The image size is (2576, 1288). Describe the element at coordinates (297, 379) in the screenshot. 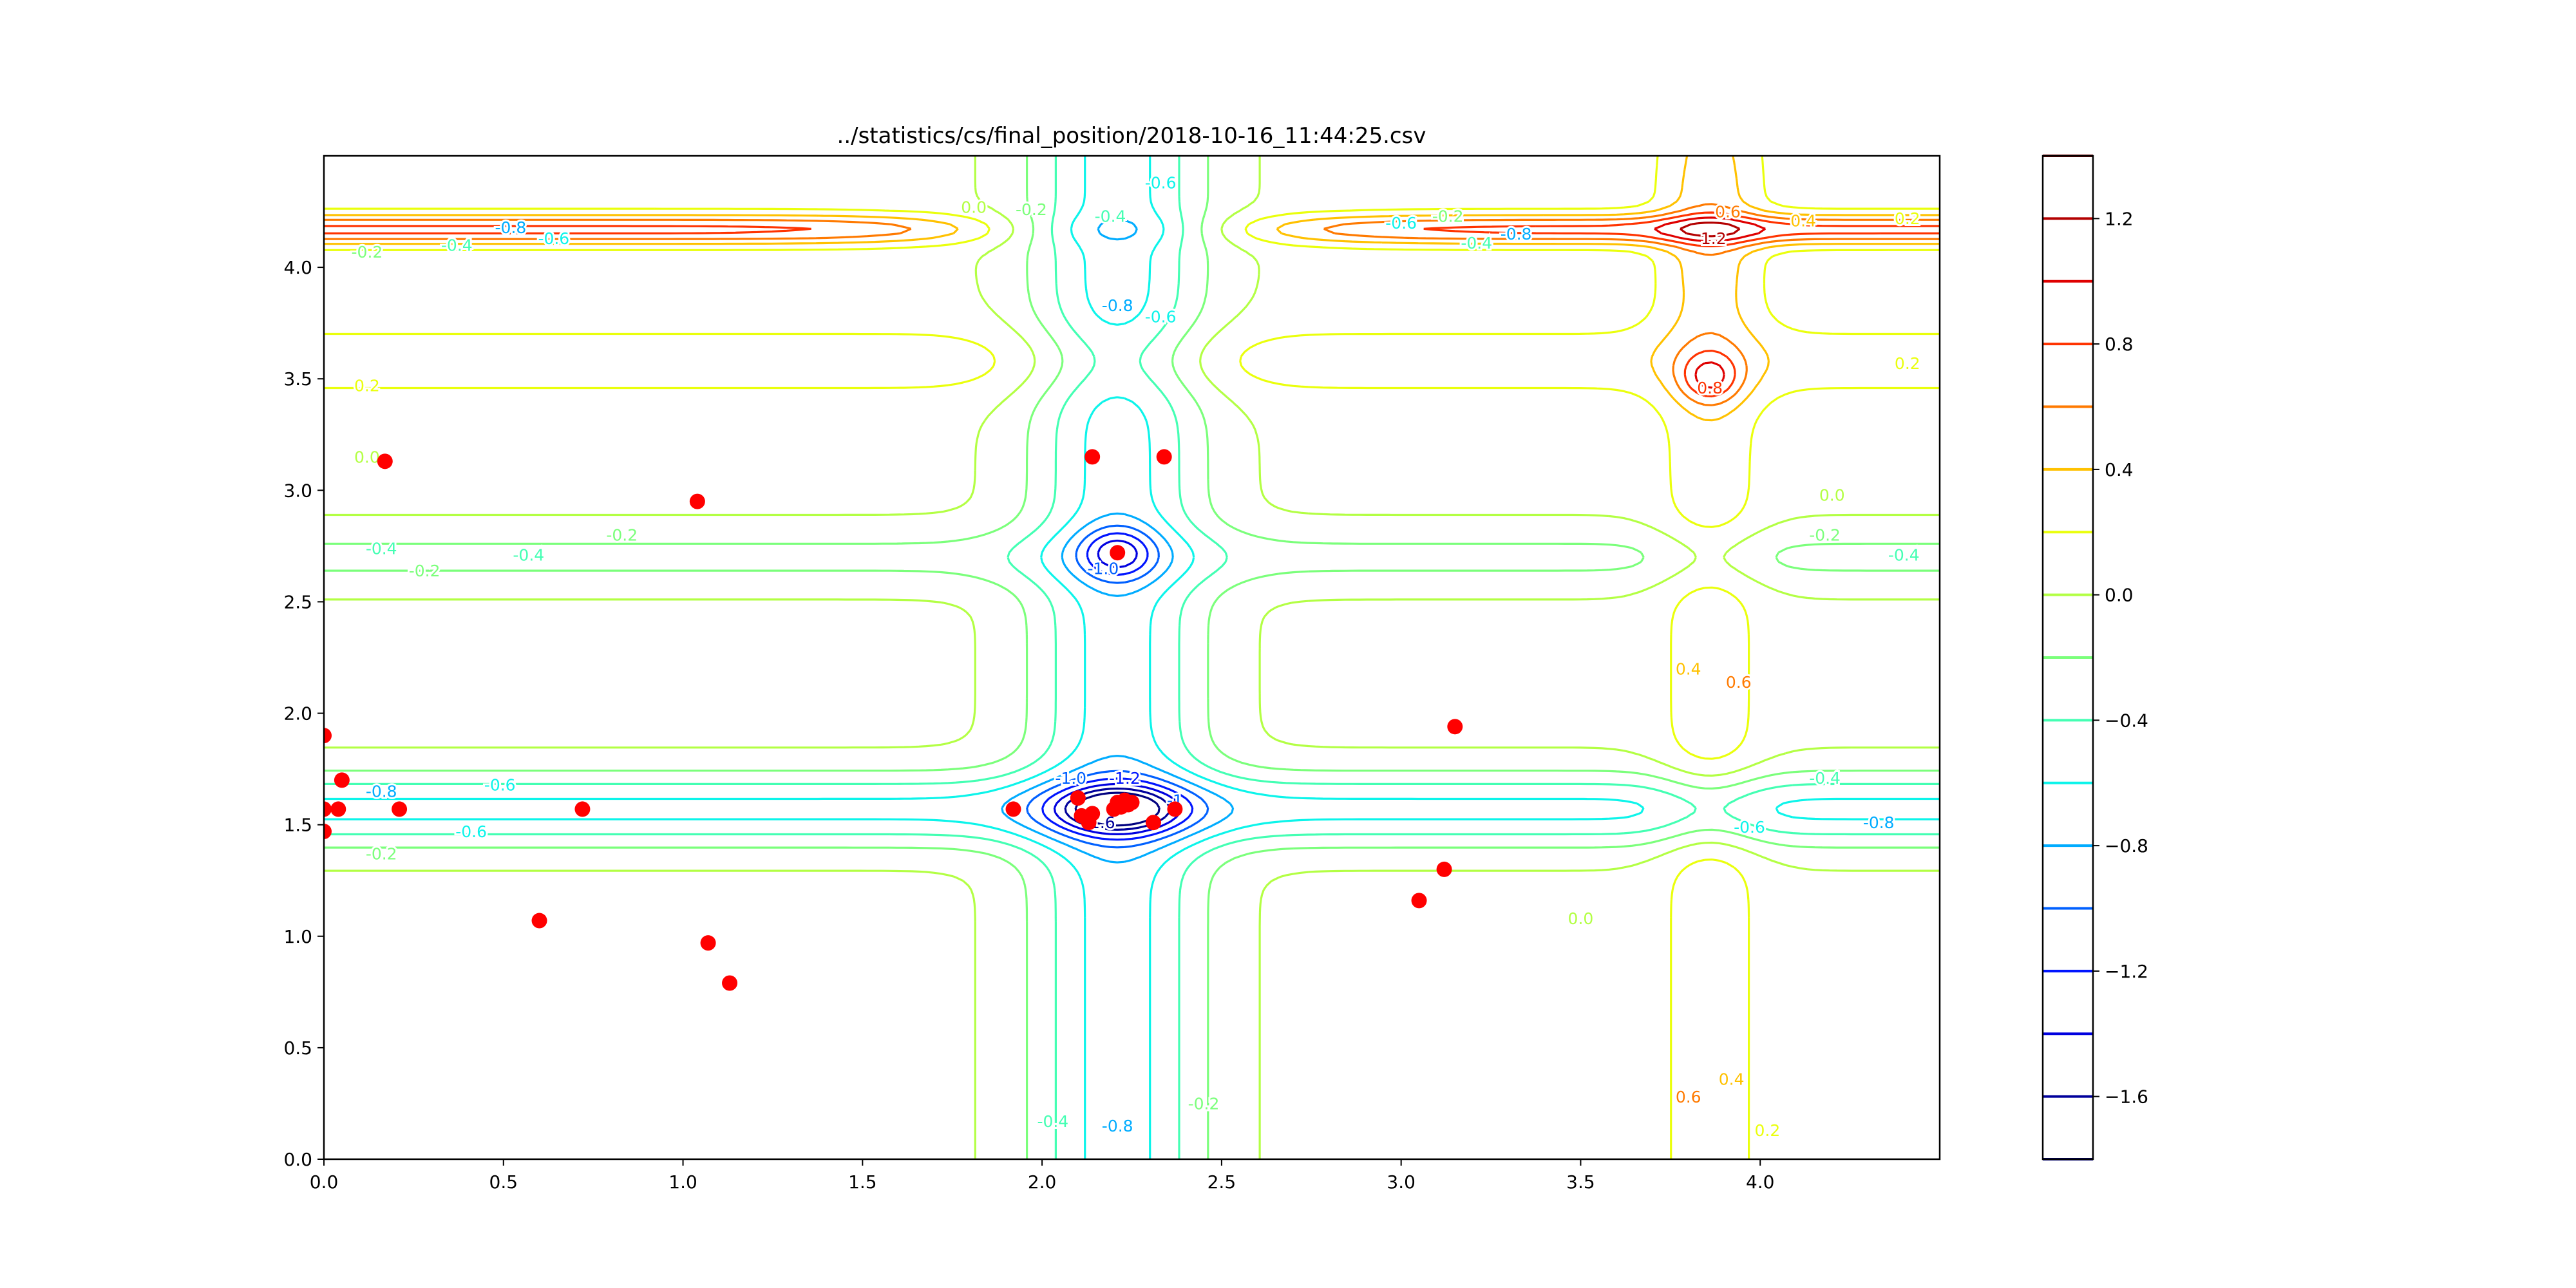

I see `y-tick-label: 3.5` at that location.